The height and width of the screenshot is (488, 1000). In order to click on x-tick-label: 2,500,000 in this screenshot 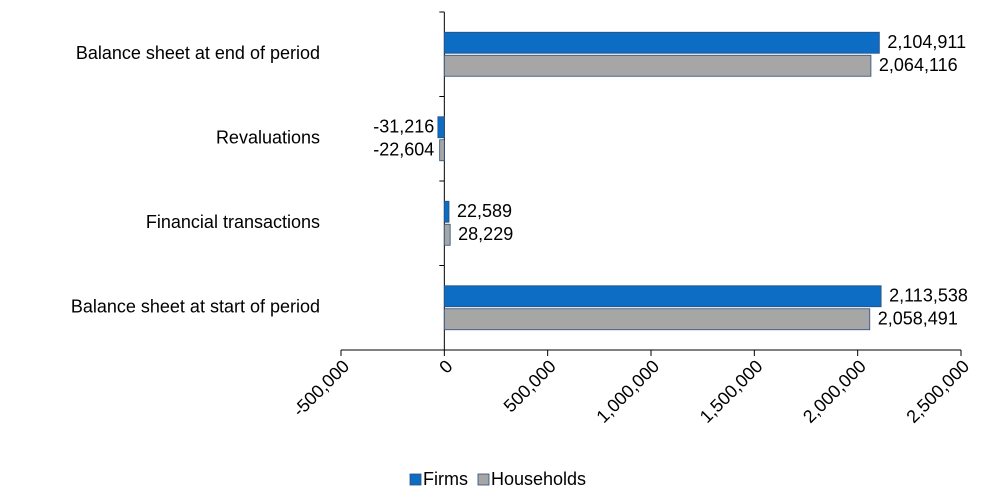, I will do `click(937, 391)`.